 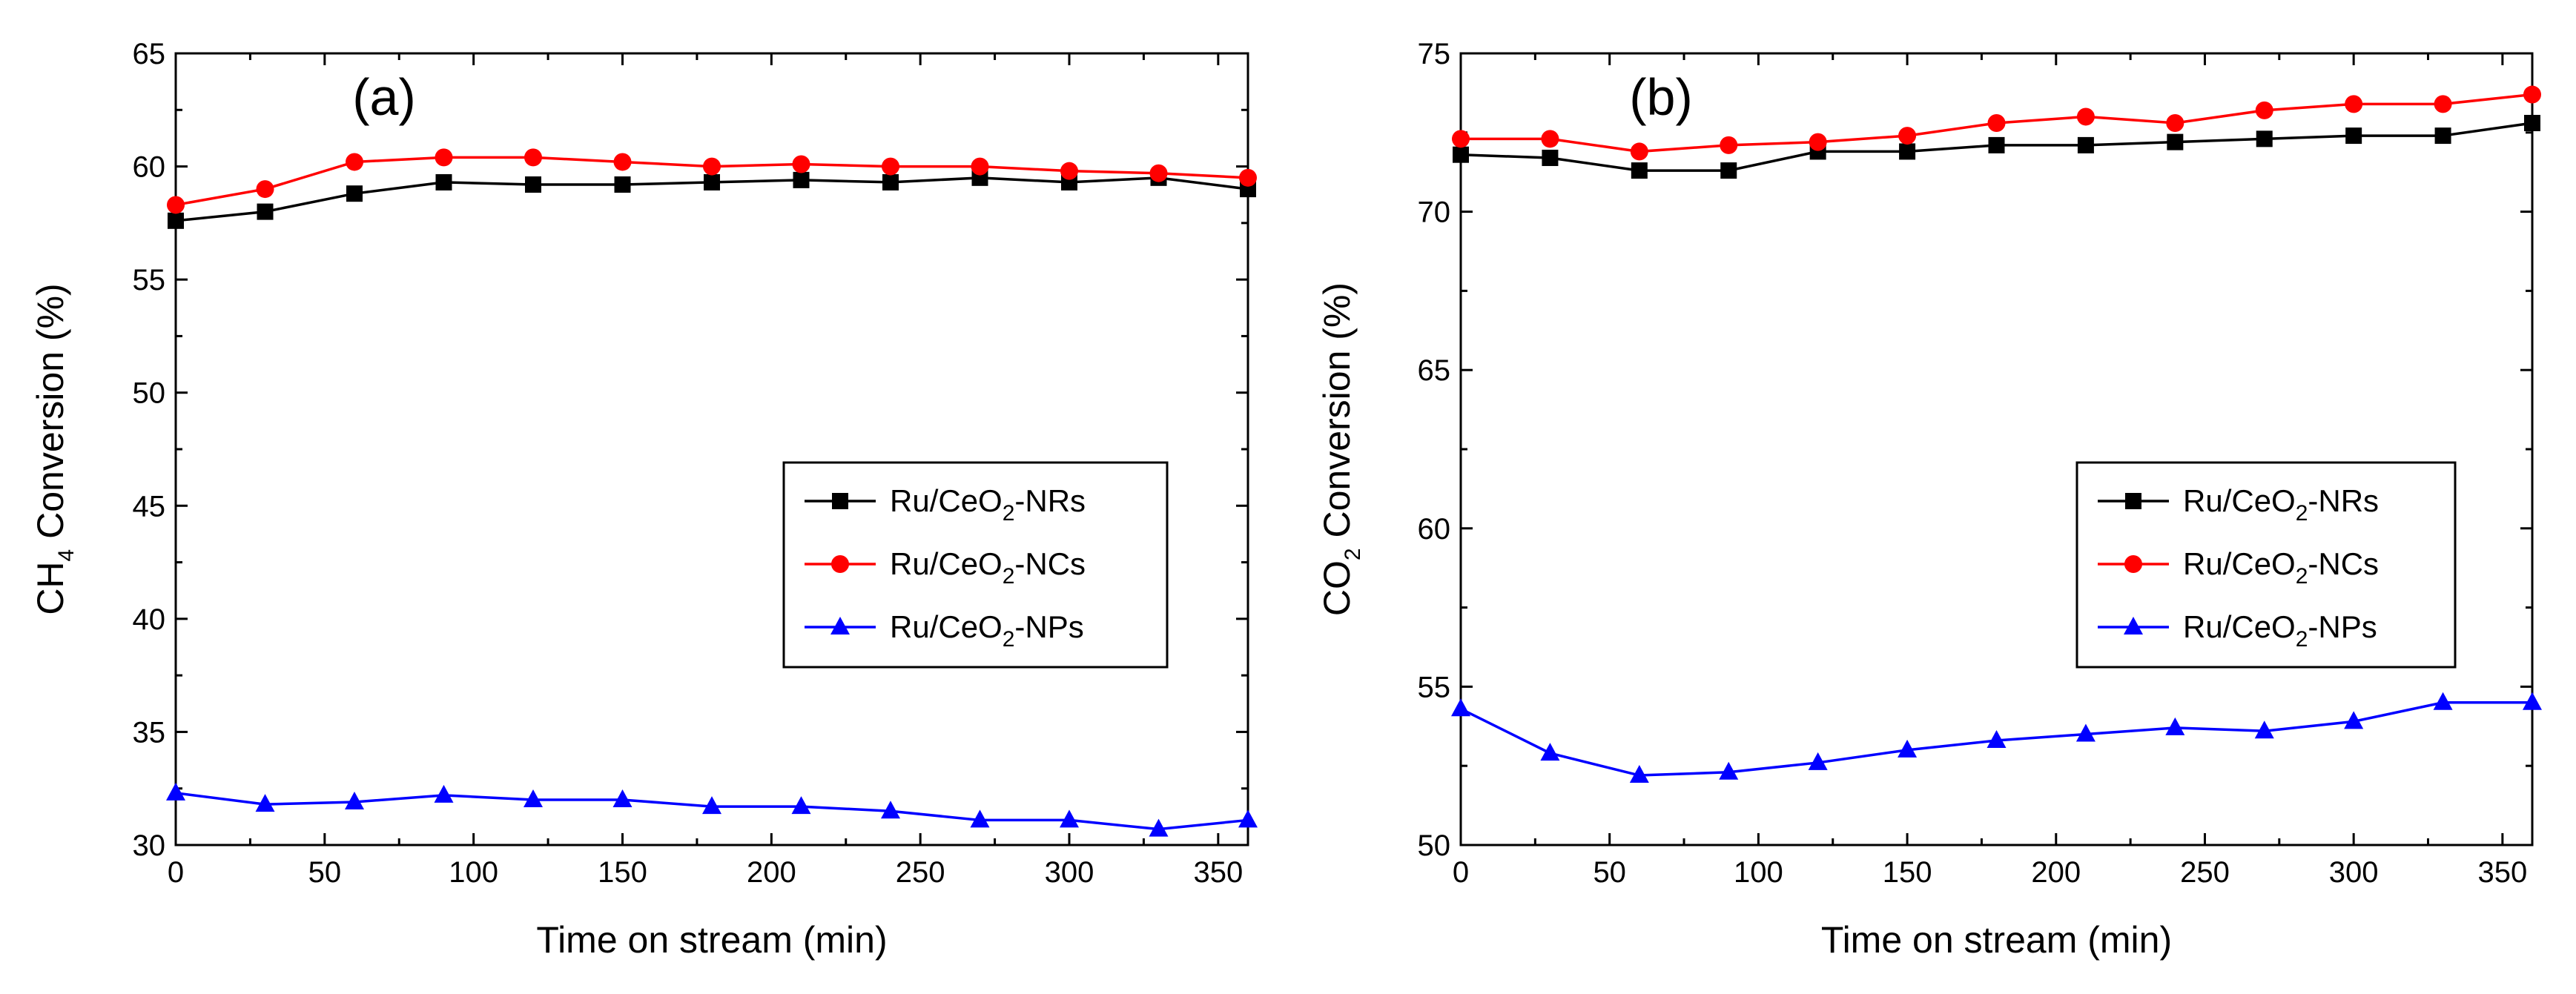 I want to click on y-axis-title: CH4 Conversion (%), so click(x=54, y=448).